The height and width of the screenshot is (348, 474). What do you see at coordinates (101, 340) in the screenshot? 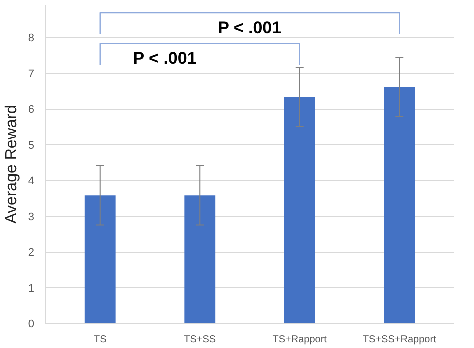
I see `x-tick-label: TS` at bounding box center [101, 340].